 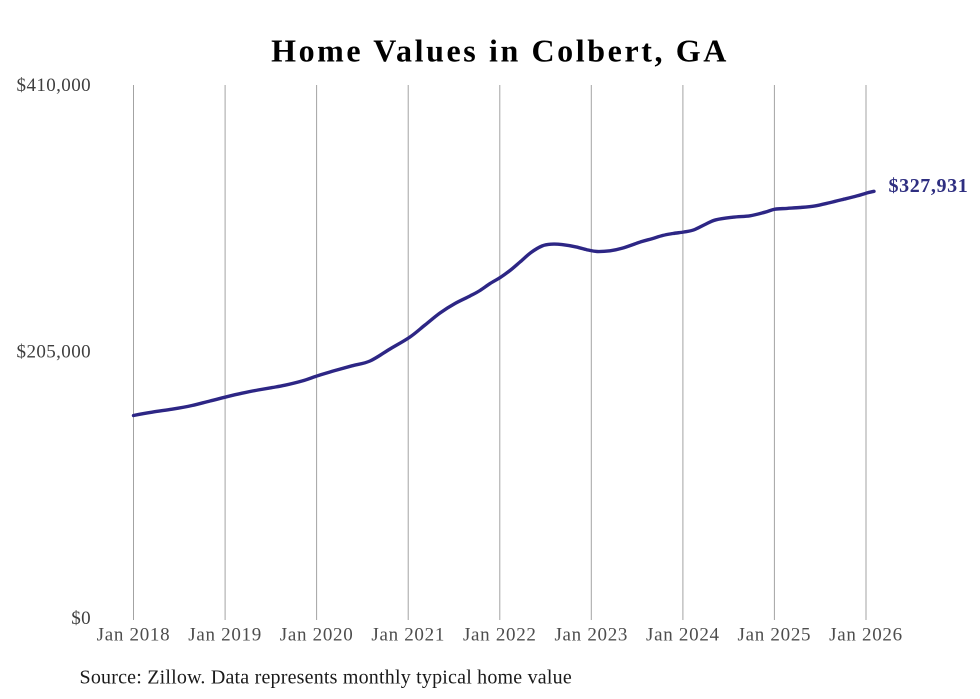 I want to click on svg-text: Jan 2024, so click(x=683, y=635).